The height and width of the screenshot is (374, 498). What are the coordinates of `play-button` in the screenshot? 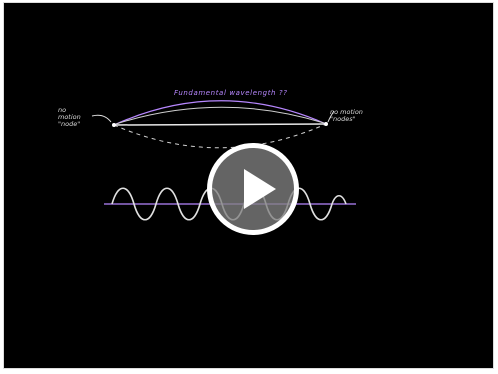 It's located at (253, 189).